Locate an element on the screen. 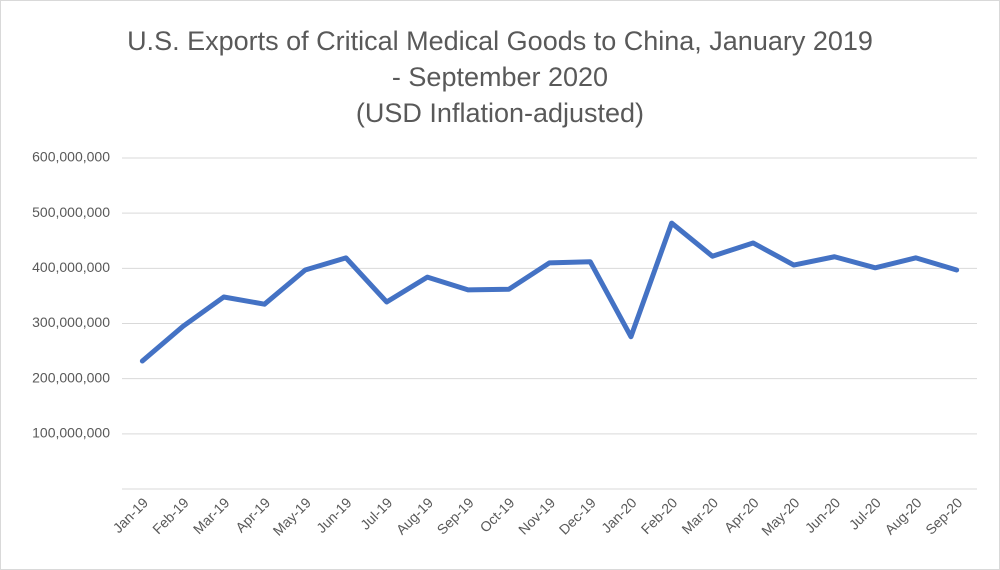  chart-title: - September 2020 is located at coordinates (500, 77).